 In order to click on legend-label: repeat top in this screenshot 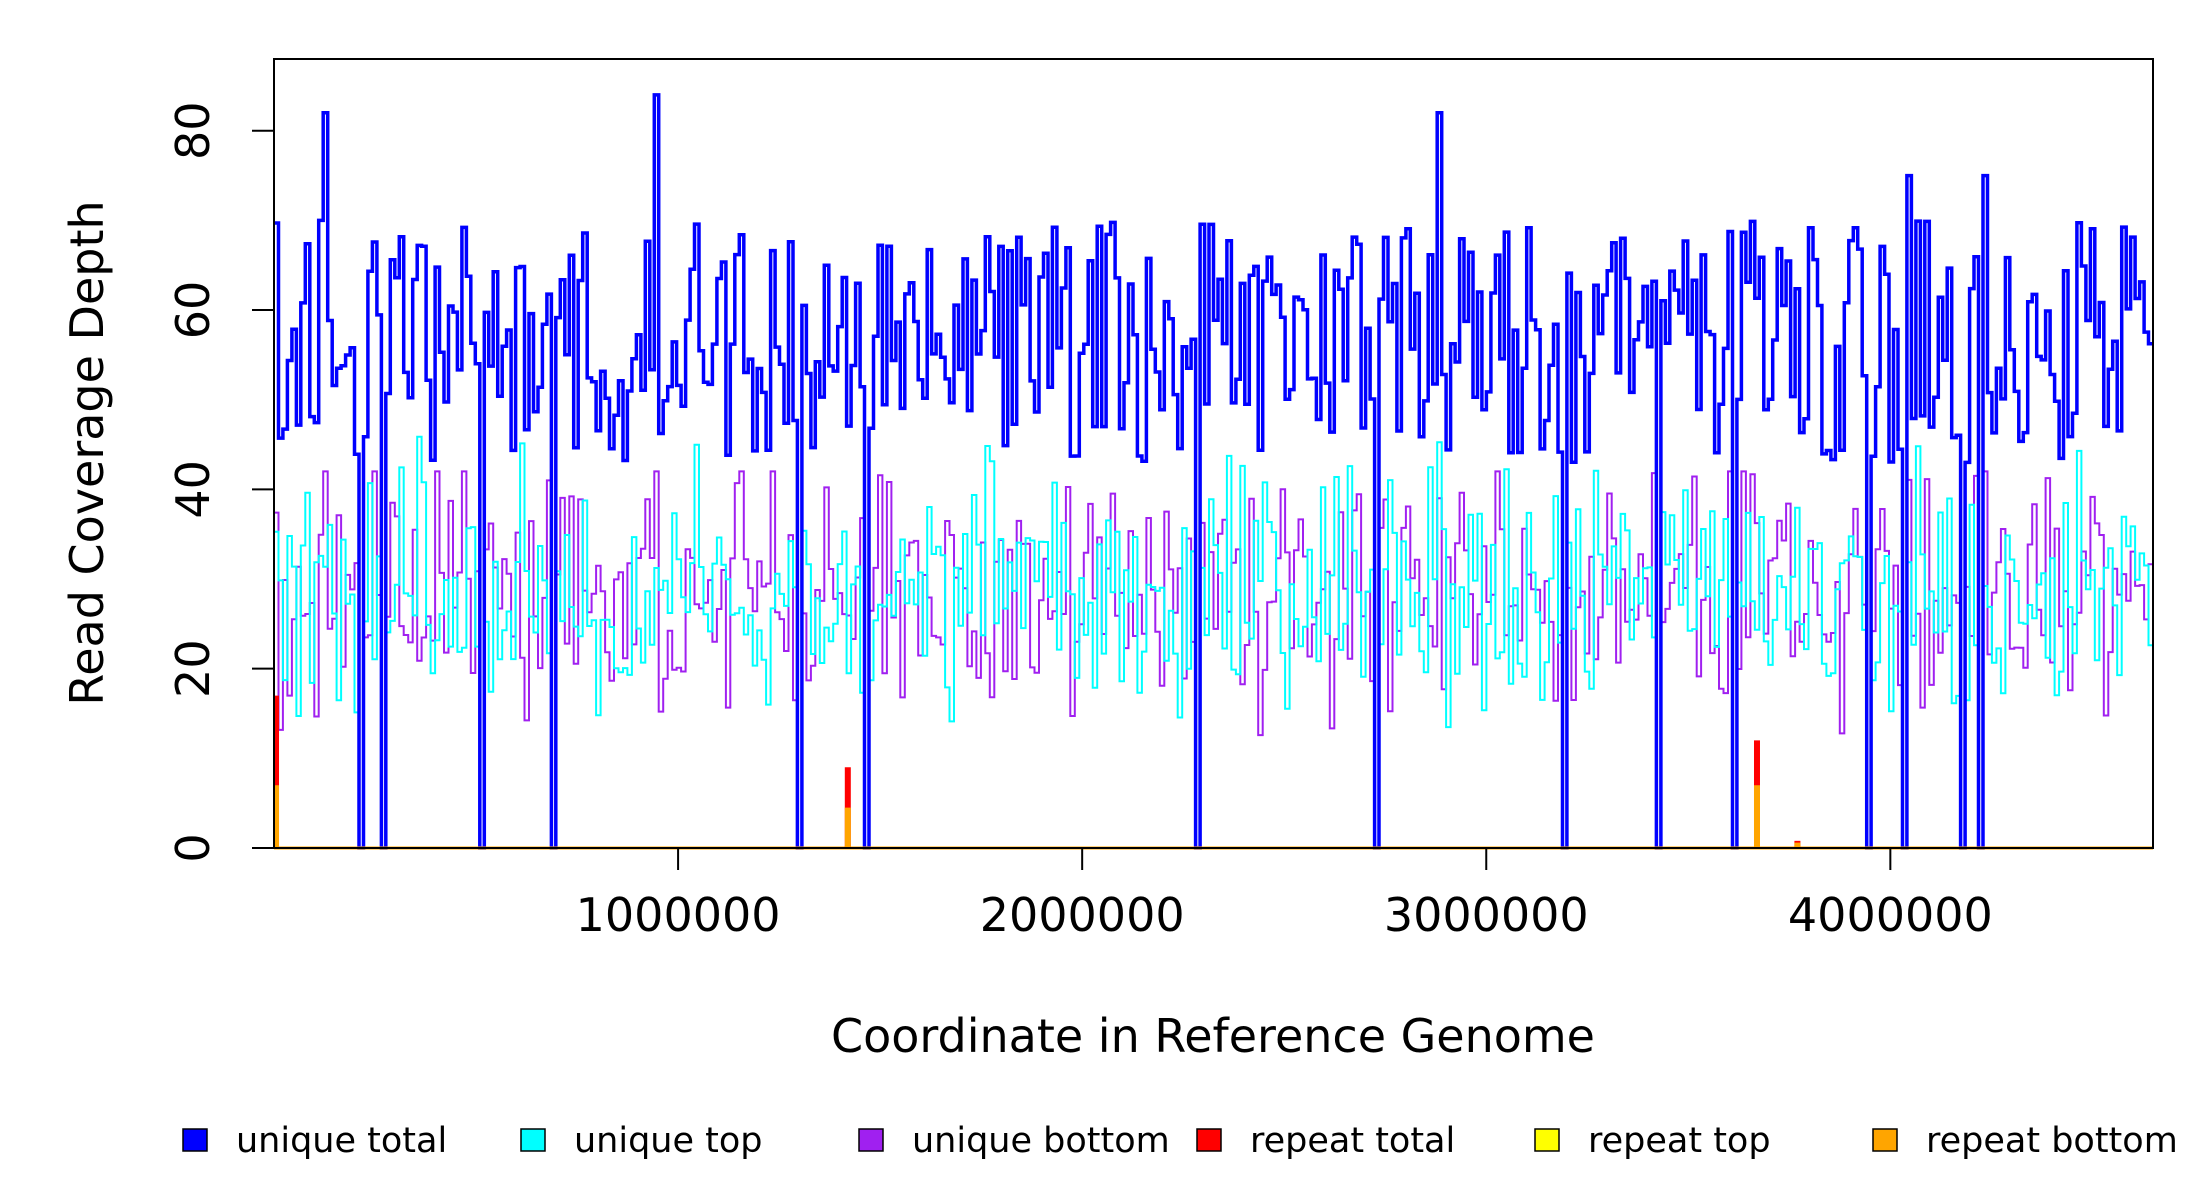, I will do `click(1679, 1141)`.